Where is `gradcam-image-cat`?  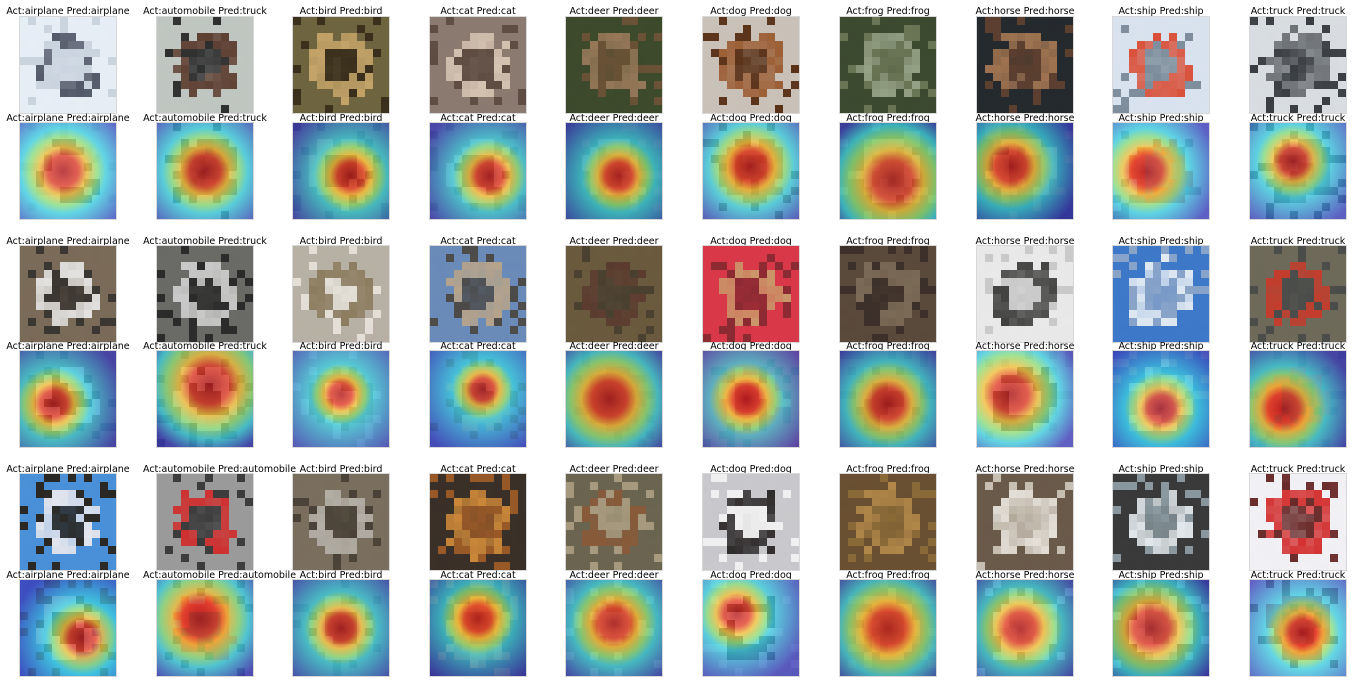
gradcam-image-cat is located at coordinates (478, 399).